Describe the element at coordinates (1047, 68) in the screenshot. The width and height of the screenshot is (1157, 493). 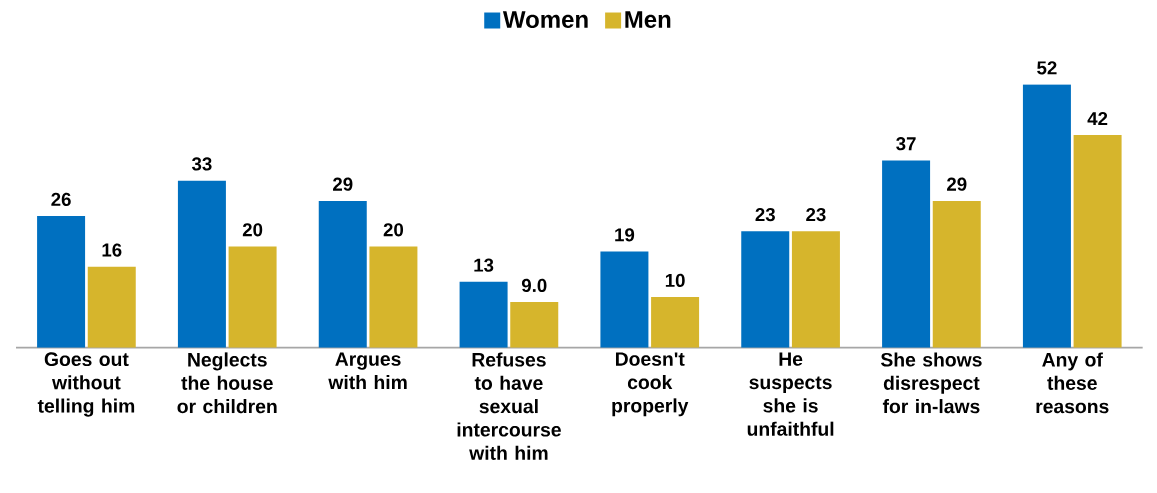
I see `data-label: 52` at that location.